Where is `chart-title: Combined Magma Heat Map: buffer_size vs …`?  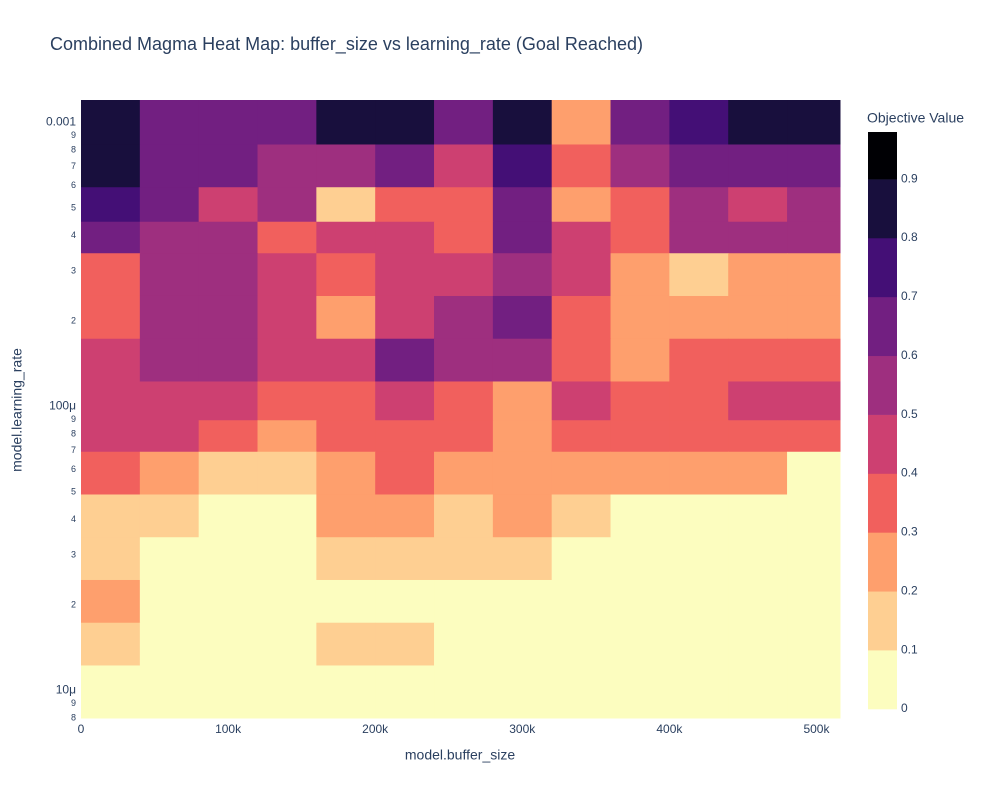
chart-title: Combined Magma Heat Map: buffer_size vs … is located at coordinates (346, 44).